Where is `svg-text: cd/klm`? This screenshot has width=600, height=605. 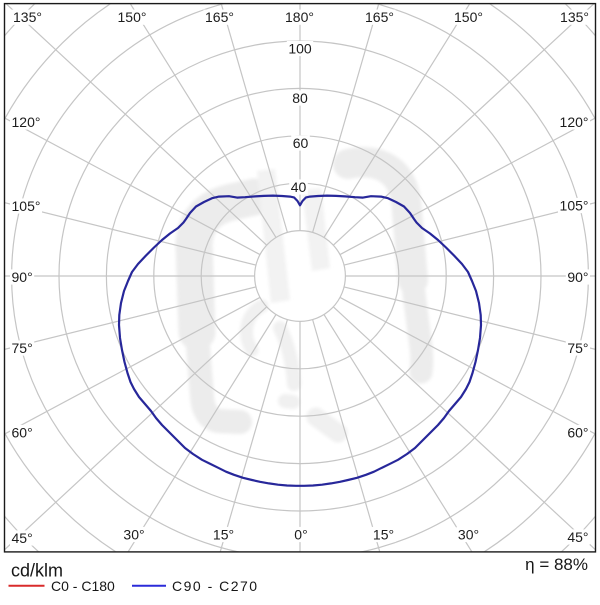
svg-text: cd/klm is located at coordinates (37, 571).